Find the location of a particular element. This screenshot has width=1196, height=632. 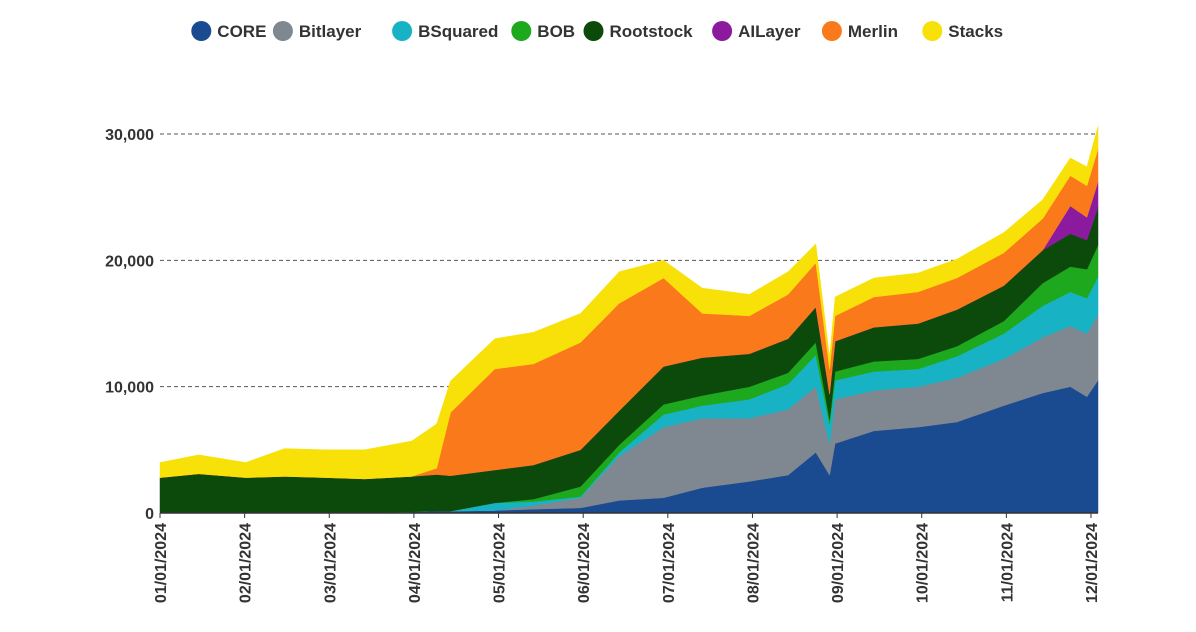

legend-item-bsquared: BSquared is located at coordinates (445, 31).